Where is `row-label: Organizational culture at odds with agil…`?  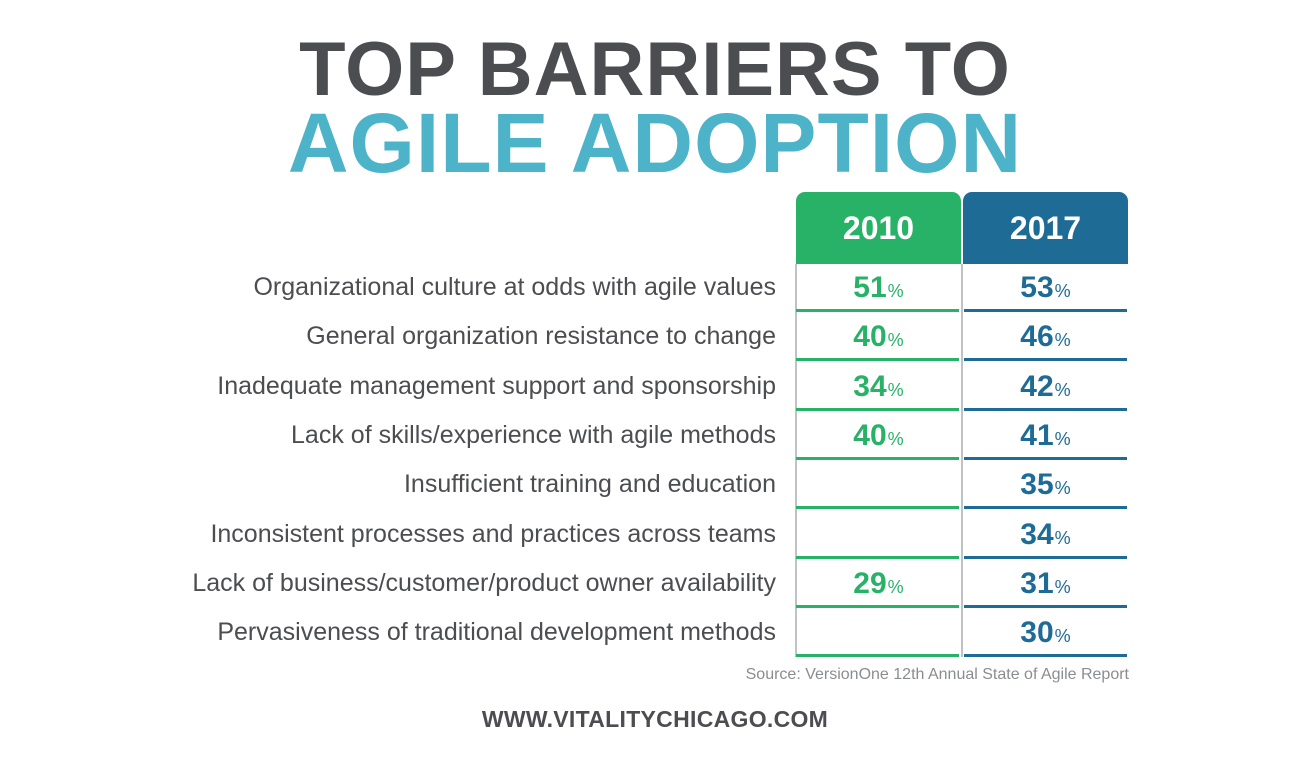
row-label: Organizational culture at odds with agil… is located at coordinates (514, 287).